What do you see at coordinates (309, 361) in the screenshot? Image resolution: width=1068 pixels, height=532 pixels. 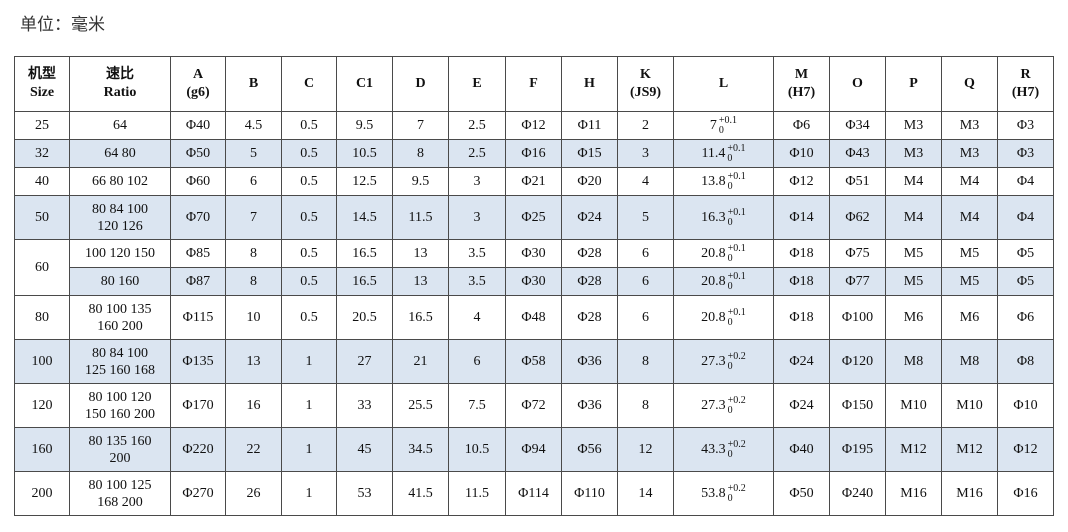 I see `value-cell: 1` at bounding box center [309, 361].